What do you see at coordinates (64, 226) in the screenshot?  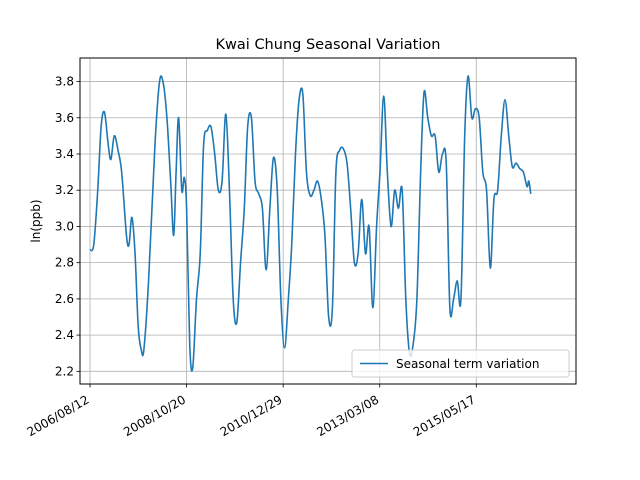 I see `y-tick-label: 3.0` at bounding box center [64, 226].